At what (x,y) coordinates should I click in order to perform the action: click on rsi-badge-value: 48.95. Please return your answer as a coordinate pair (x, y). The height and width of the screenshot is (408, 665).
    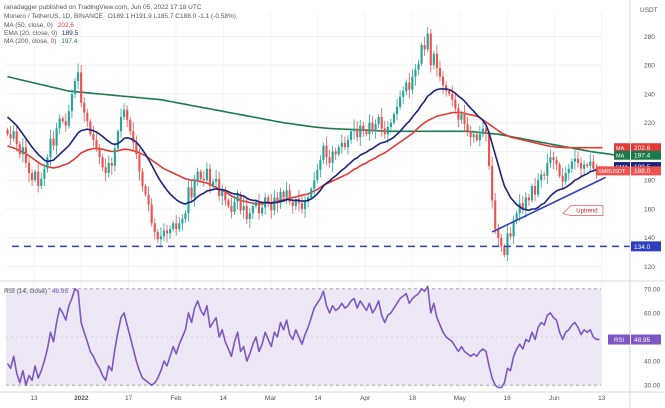
    Looking at the image, I should click on (642, 340).